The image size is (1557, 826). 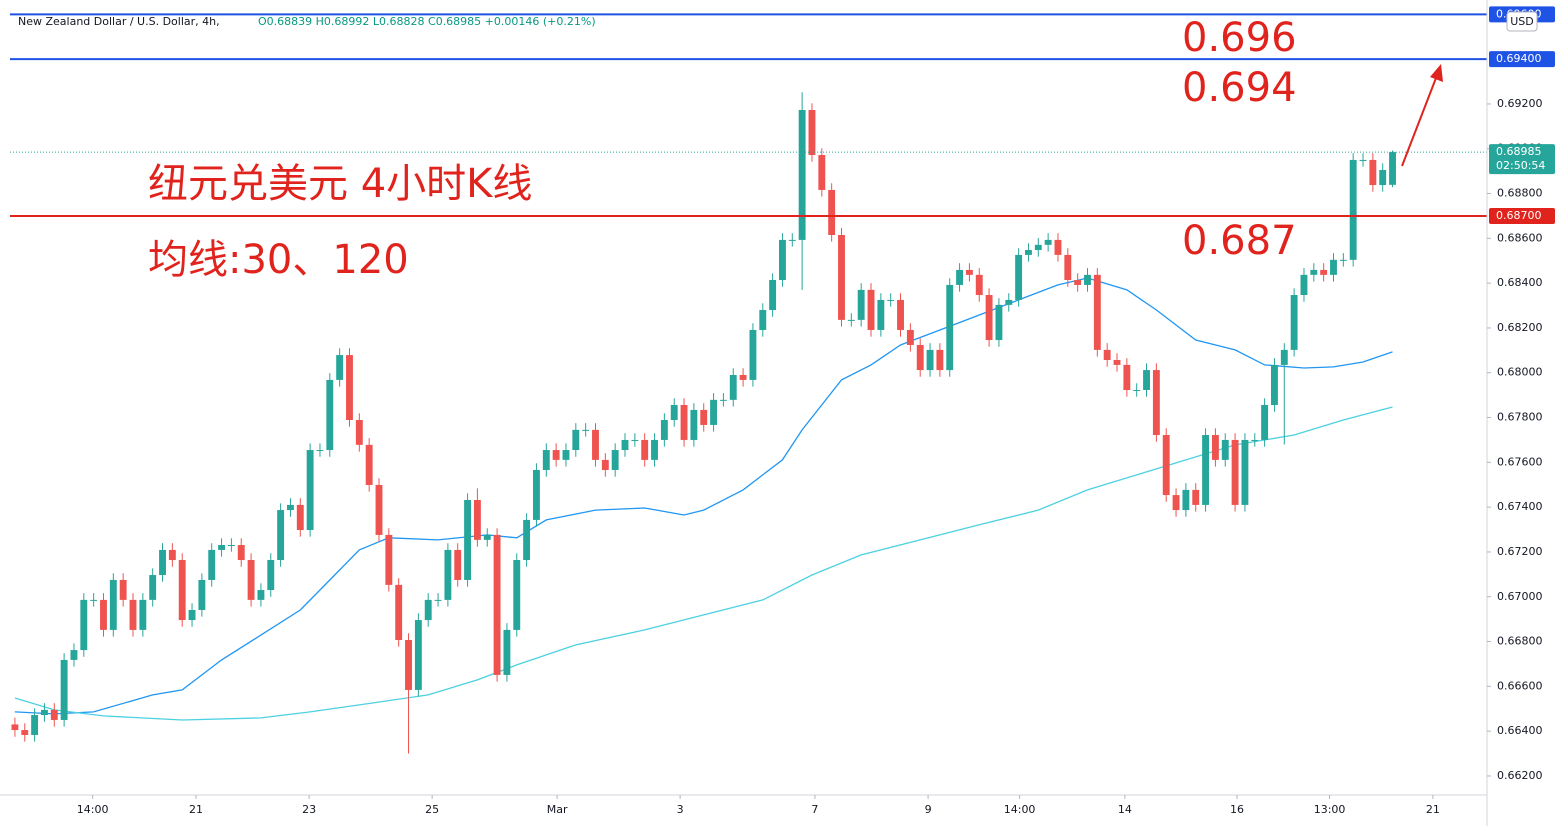 What do you see at coordinates (680, 809) in the screenshot?
I see `x-tick-label: 3` at bounding box center [680, 809].